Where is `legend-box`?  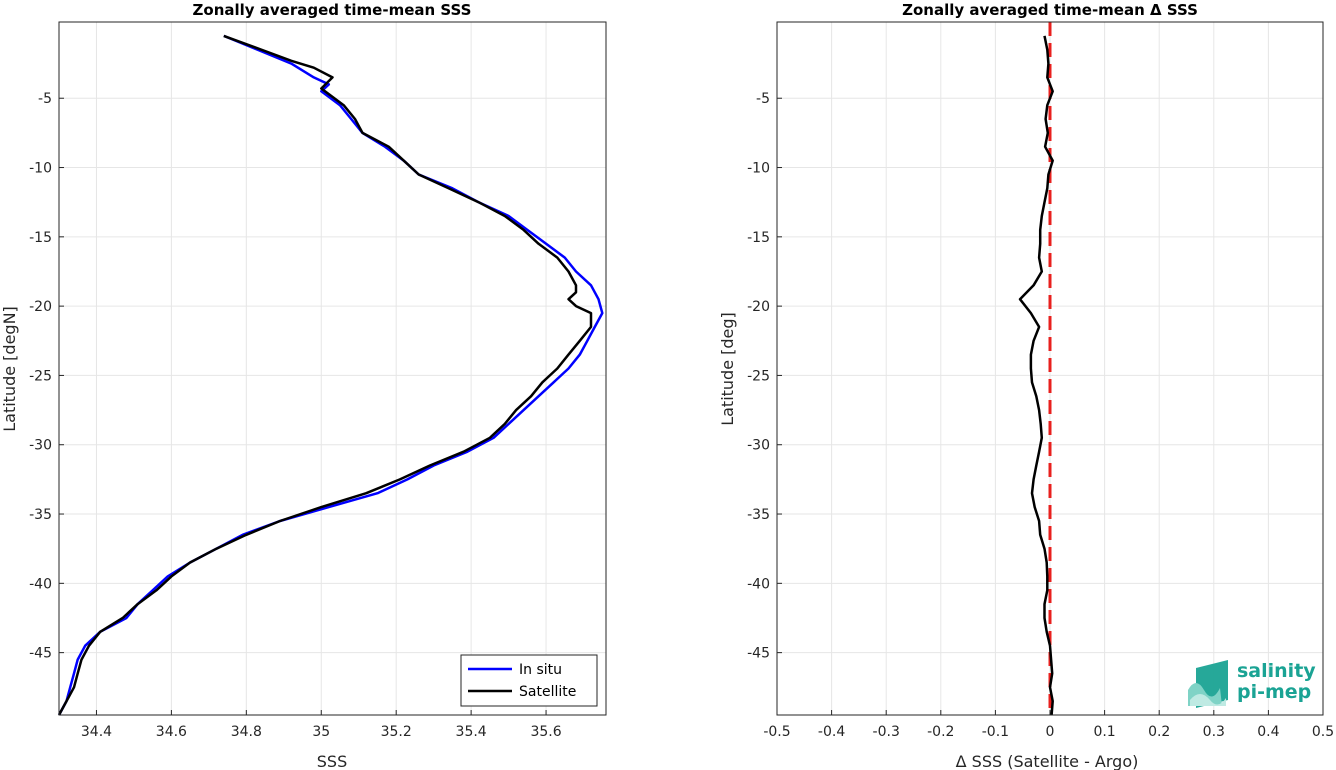 legend-box is located at coordinates (529, 680).